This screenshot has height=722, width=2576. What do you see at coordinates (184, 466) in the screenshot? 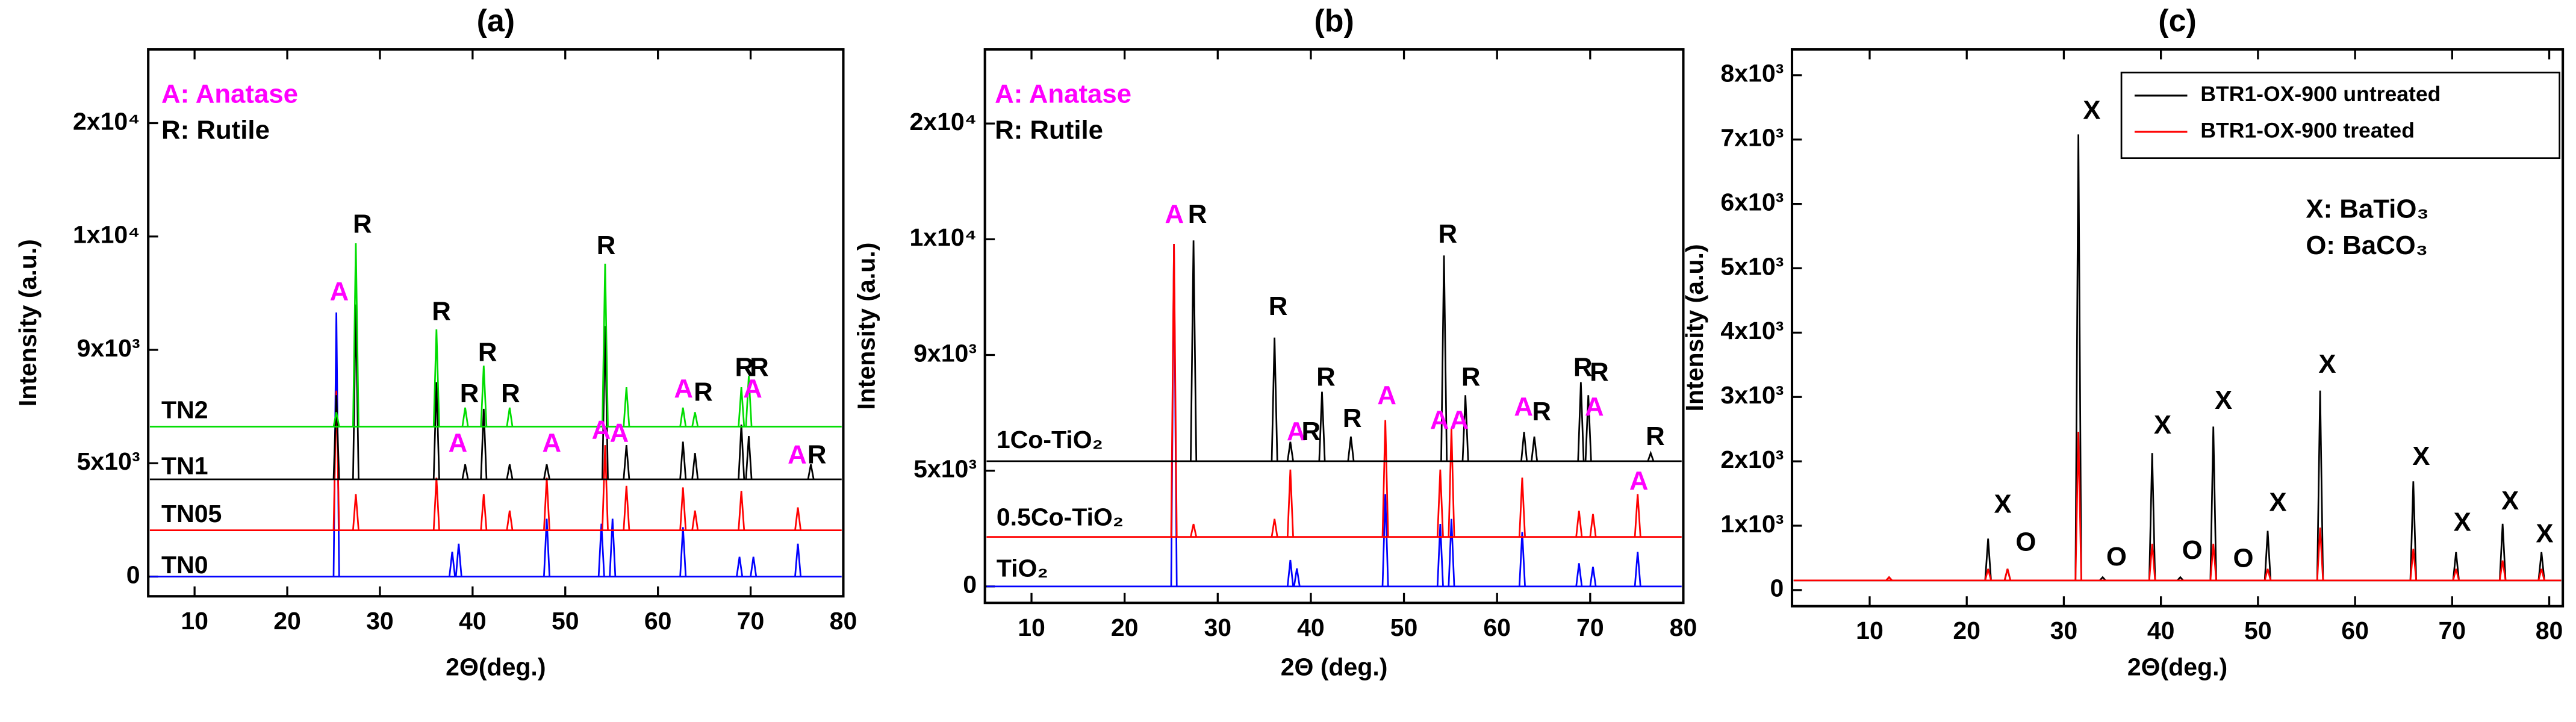
I see `series-label: TN1` at bounding box center [184, 466].